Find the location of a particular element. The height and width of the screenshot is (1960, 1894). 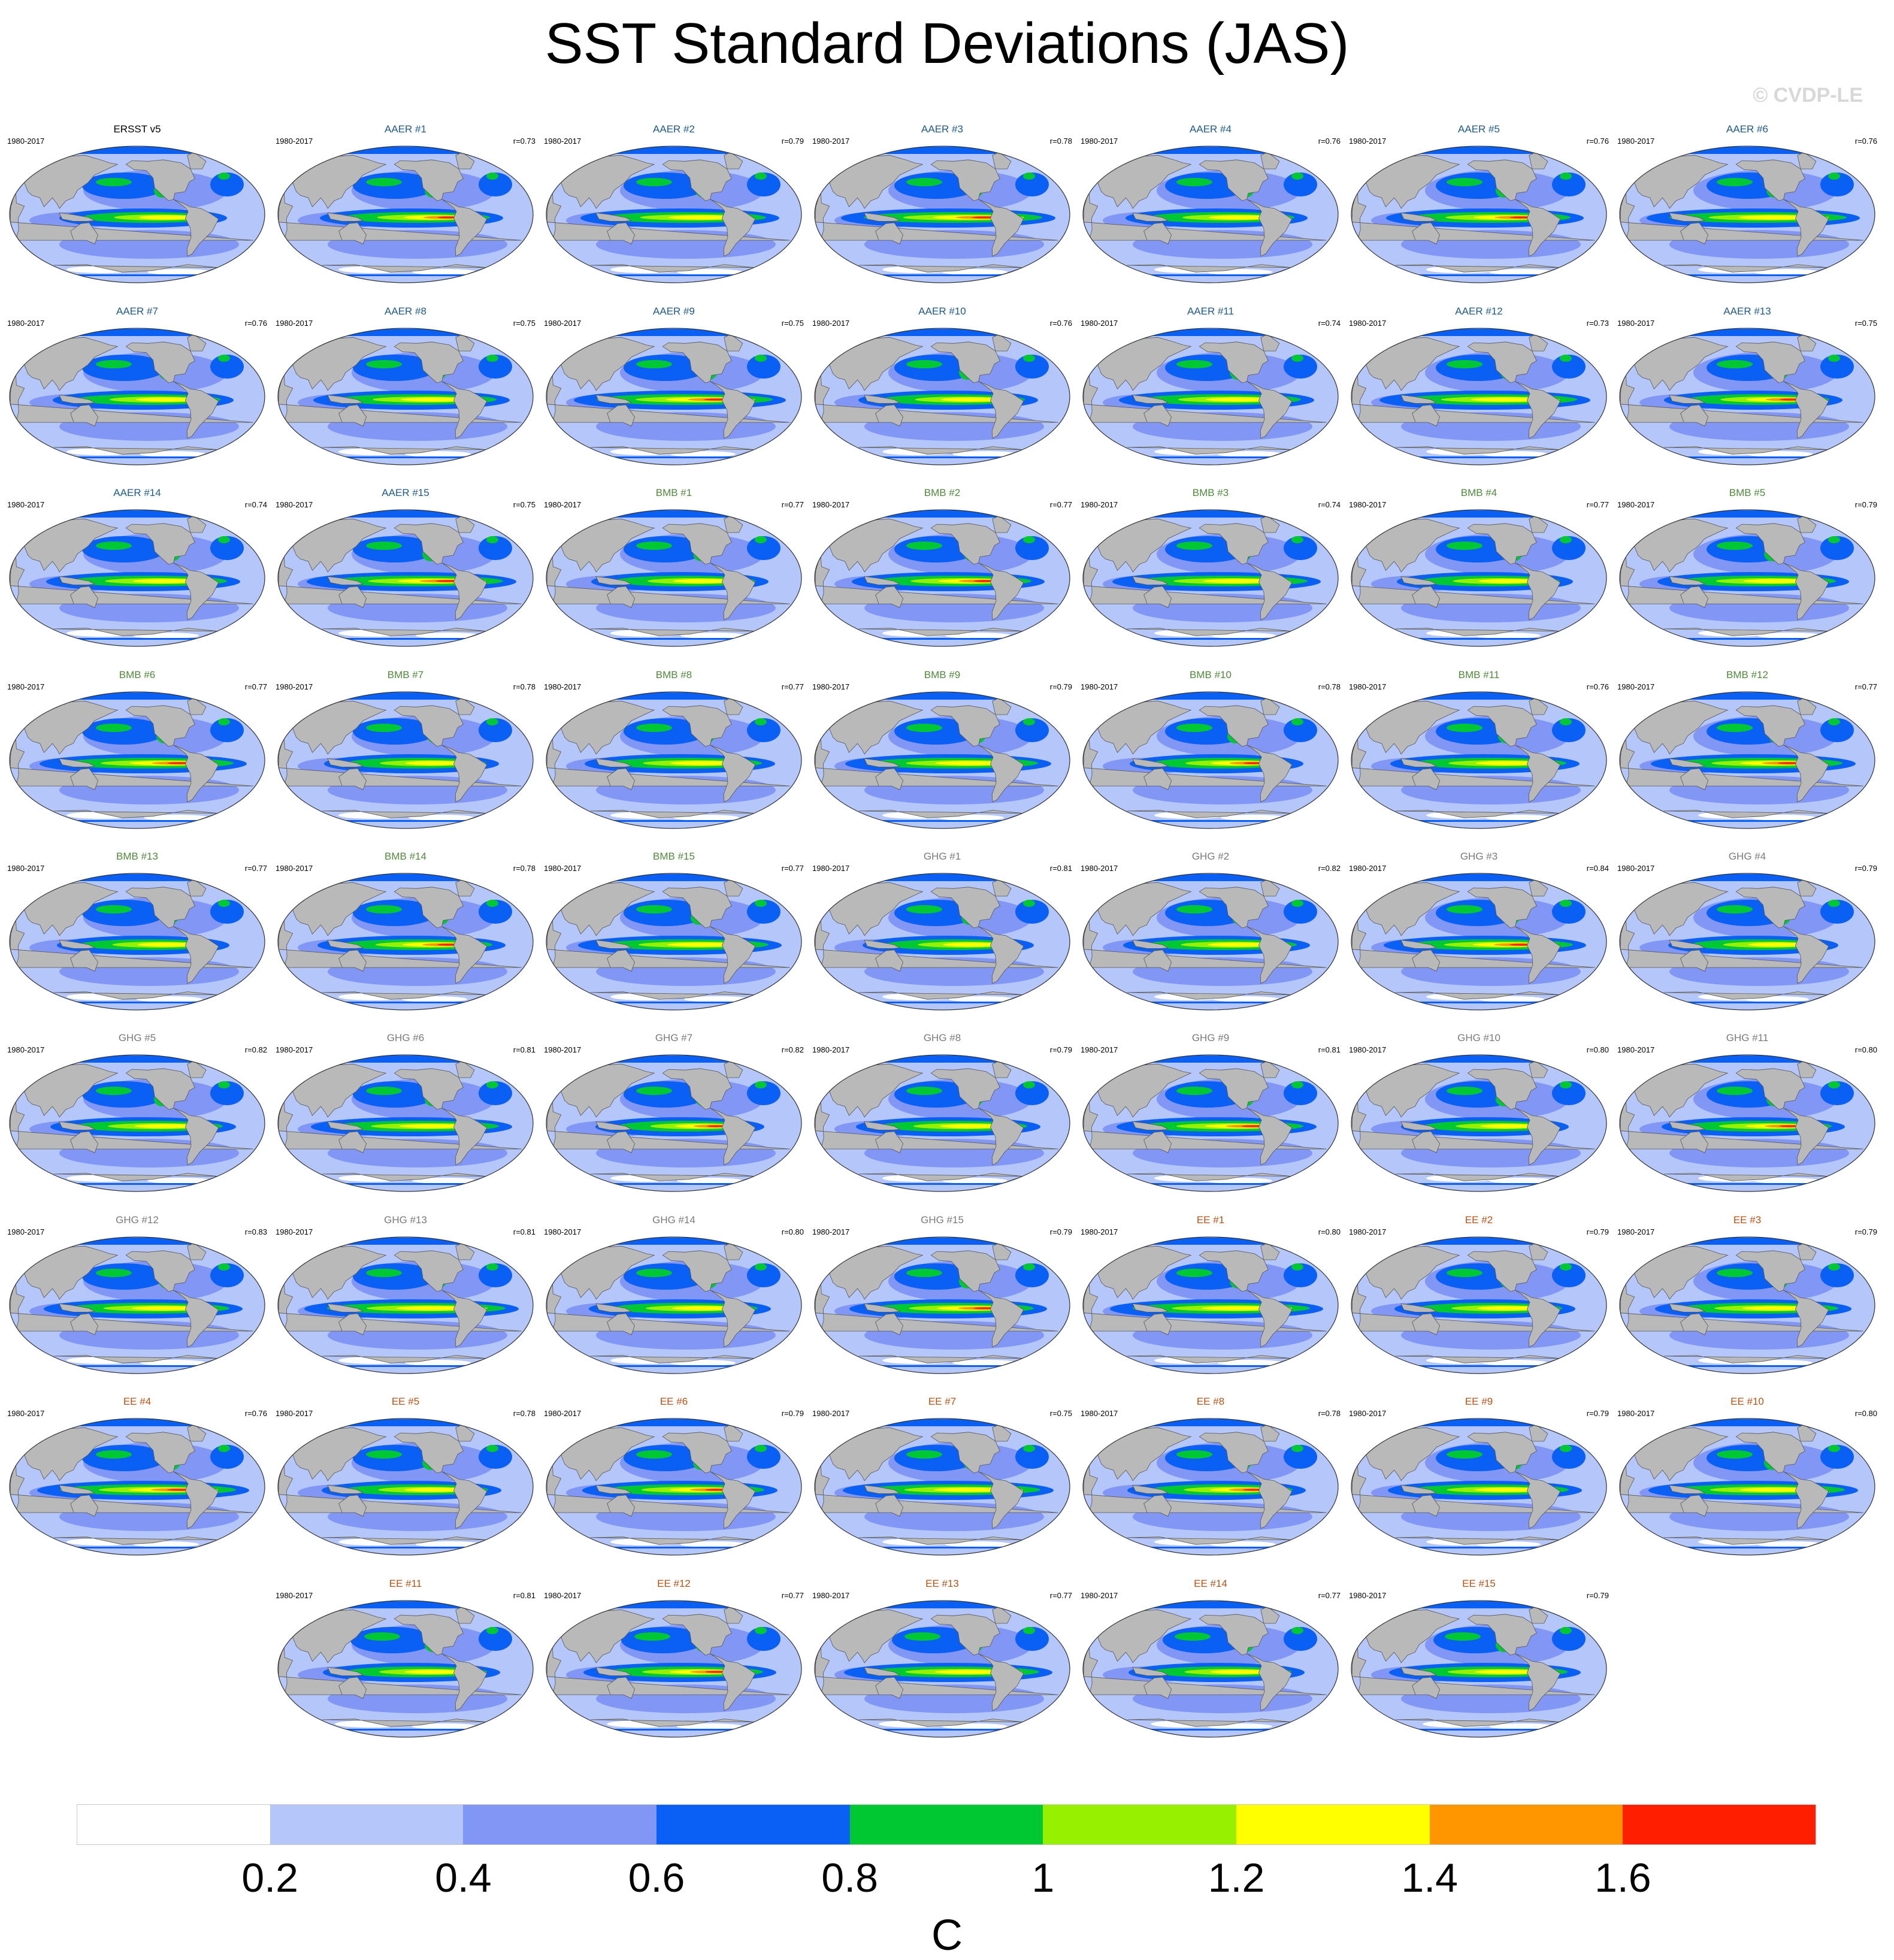

band-1.2 is located at coordinates (1242, 217).